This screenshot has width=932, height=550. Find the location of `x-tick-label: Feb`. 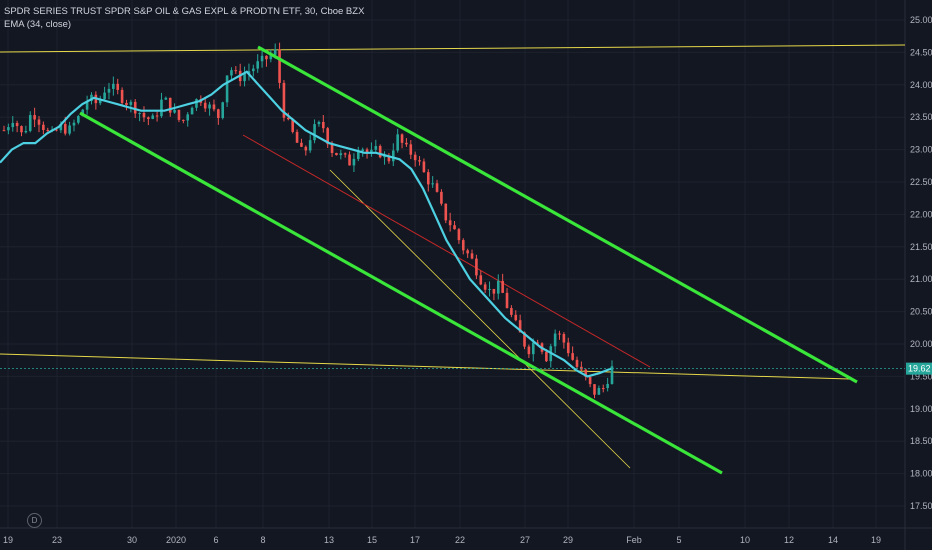

x-tick-label: Feb is located at coordinates (634, 540).